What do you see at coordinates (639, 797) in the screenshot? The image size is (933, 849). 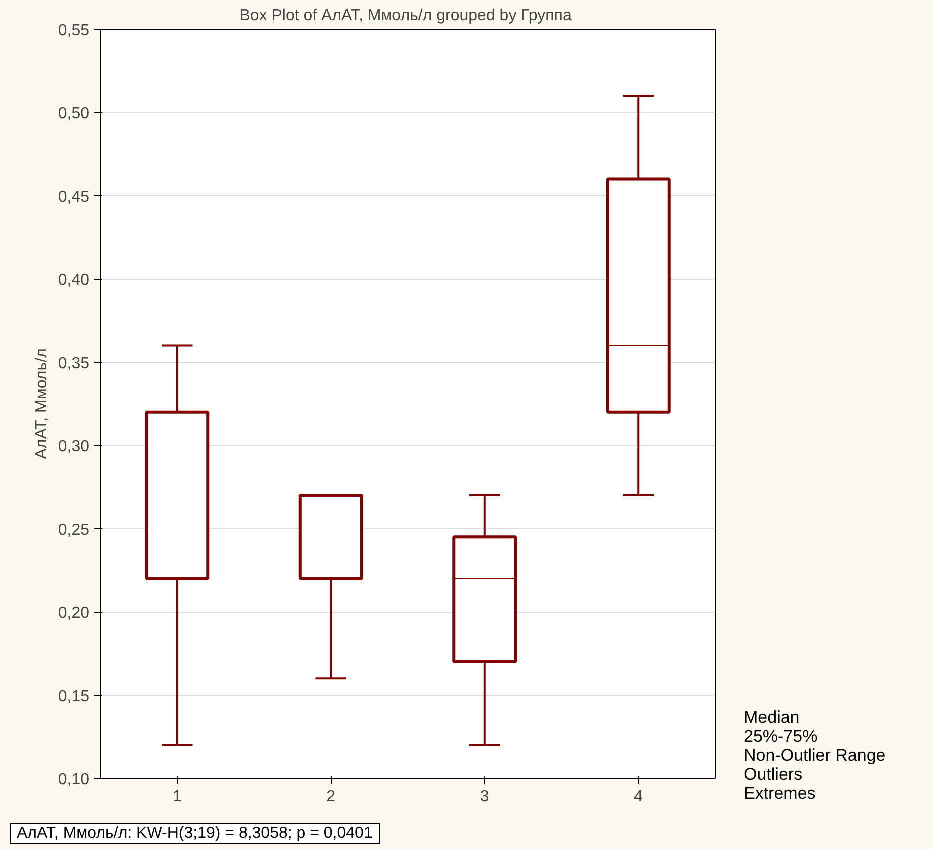 I see `x-tick-label: 4` at bounding box center [639, 797].